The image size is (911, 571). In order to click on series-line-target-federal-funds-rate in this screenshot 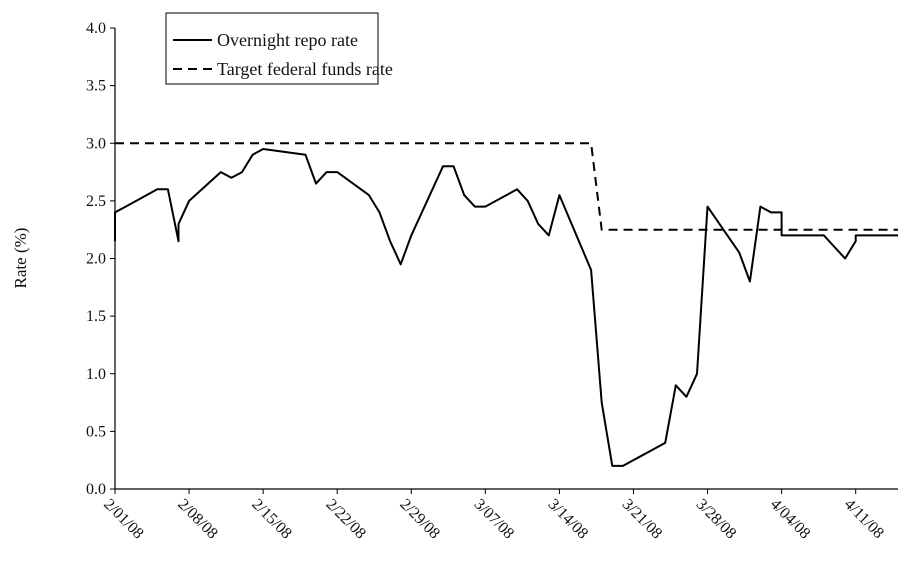, I will do `click(506, 186)`.